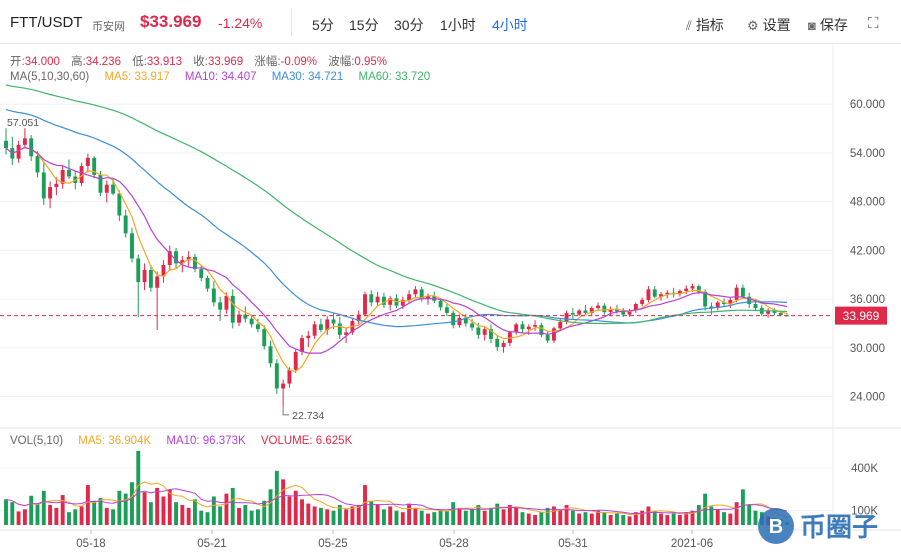  I want to click on tab-1hour: 1小时, so click(458, 25).